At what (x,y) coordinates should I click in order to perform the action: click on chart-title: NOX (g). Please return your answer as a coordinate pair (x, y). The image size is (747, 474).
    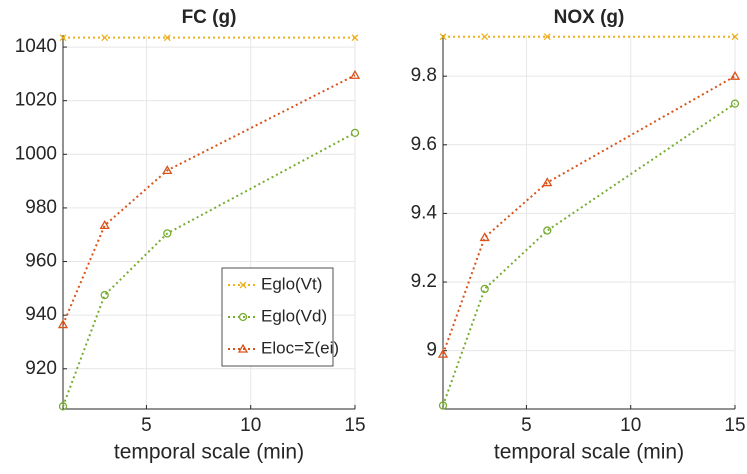
    Looking at the image, I should click on (589, 17).